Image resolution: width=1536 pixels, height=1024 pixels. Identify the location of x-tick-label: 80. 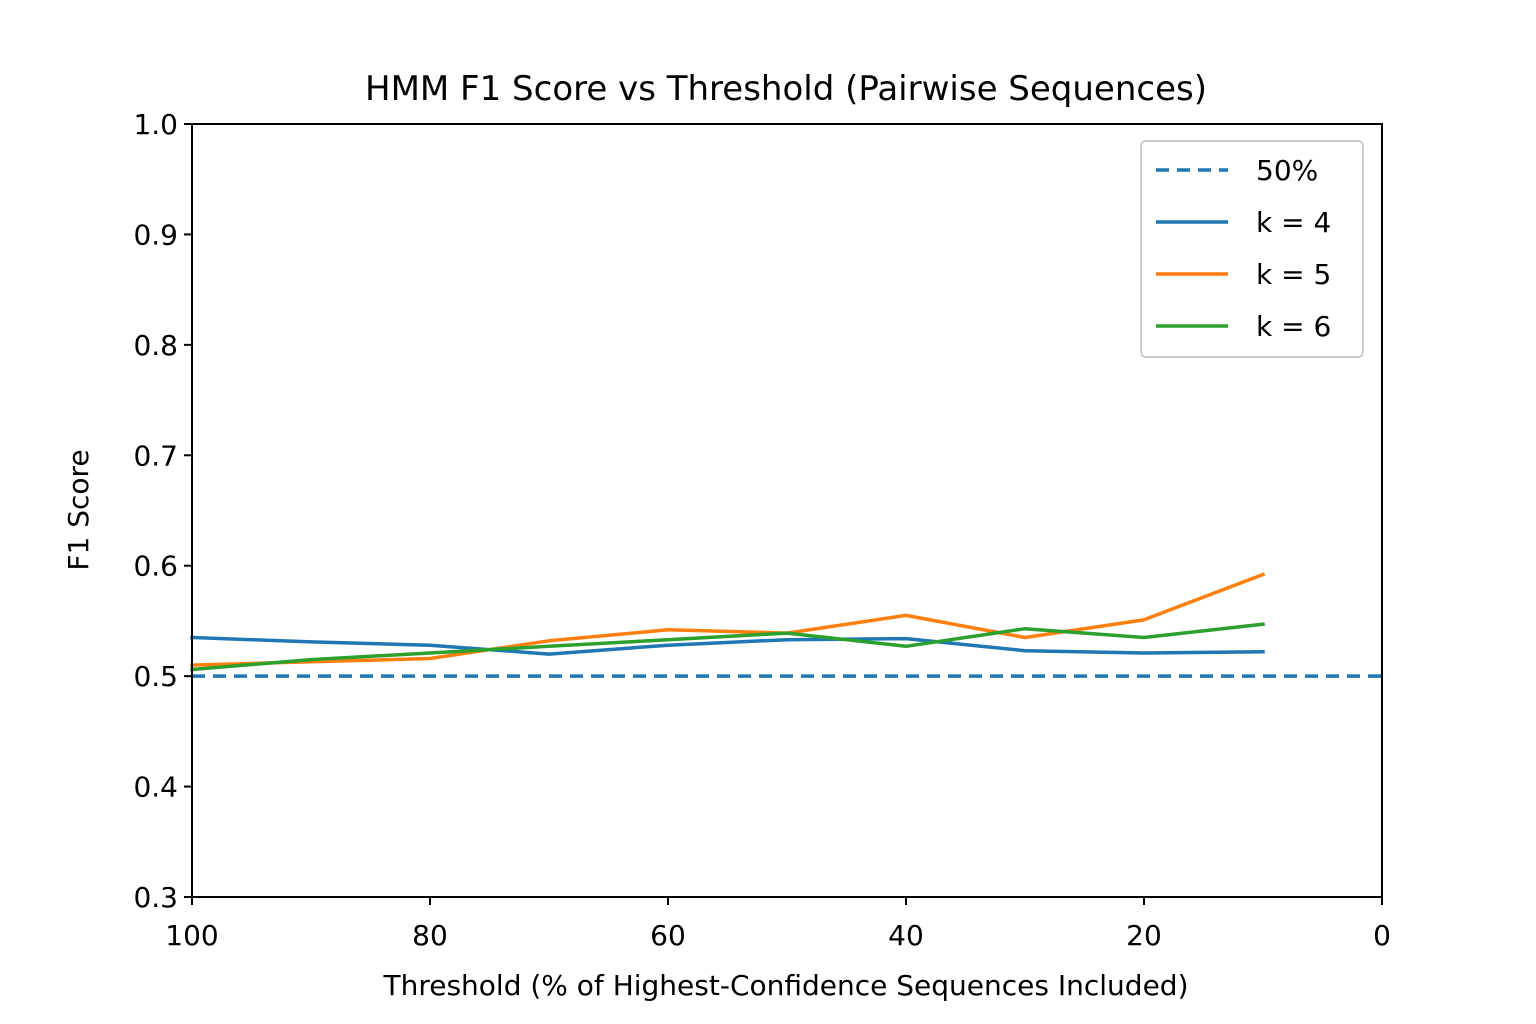
(430, 935).